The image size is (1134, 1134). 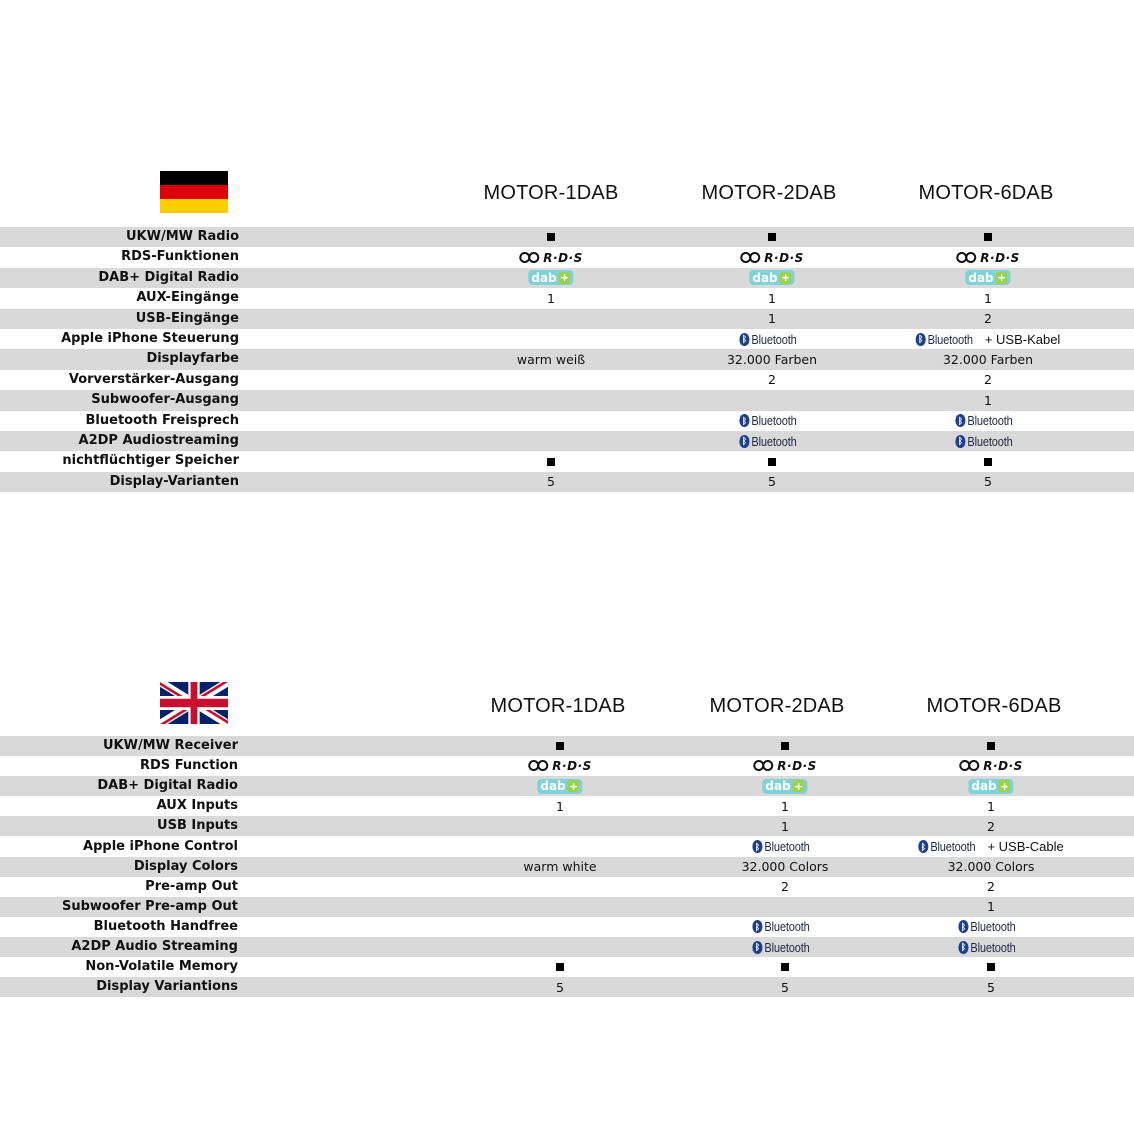 I want to click on table-row: Bluetooth Handfree ᛒ Bluetooth ᛒ Bluetooth, so click(x=567, y=927).